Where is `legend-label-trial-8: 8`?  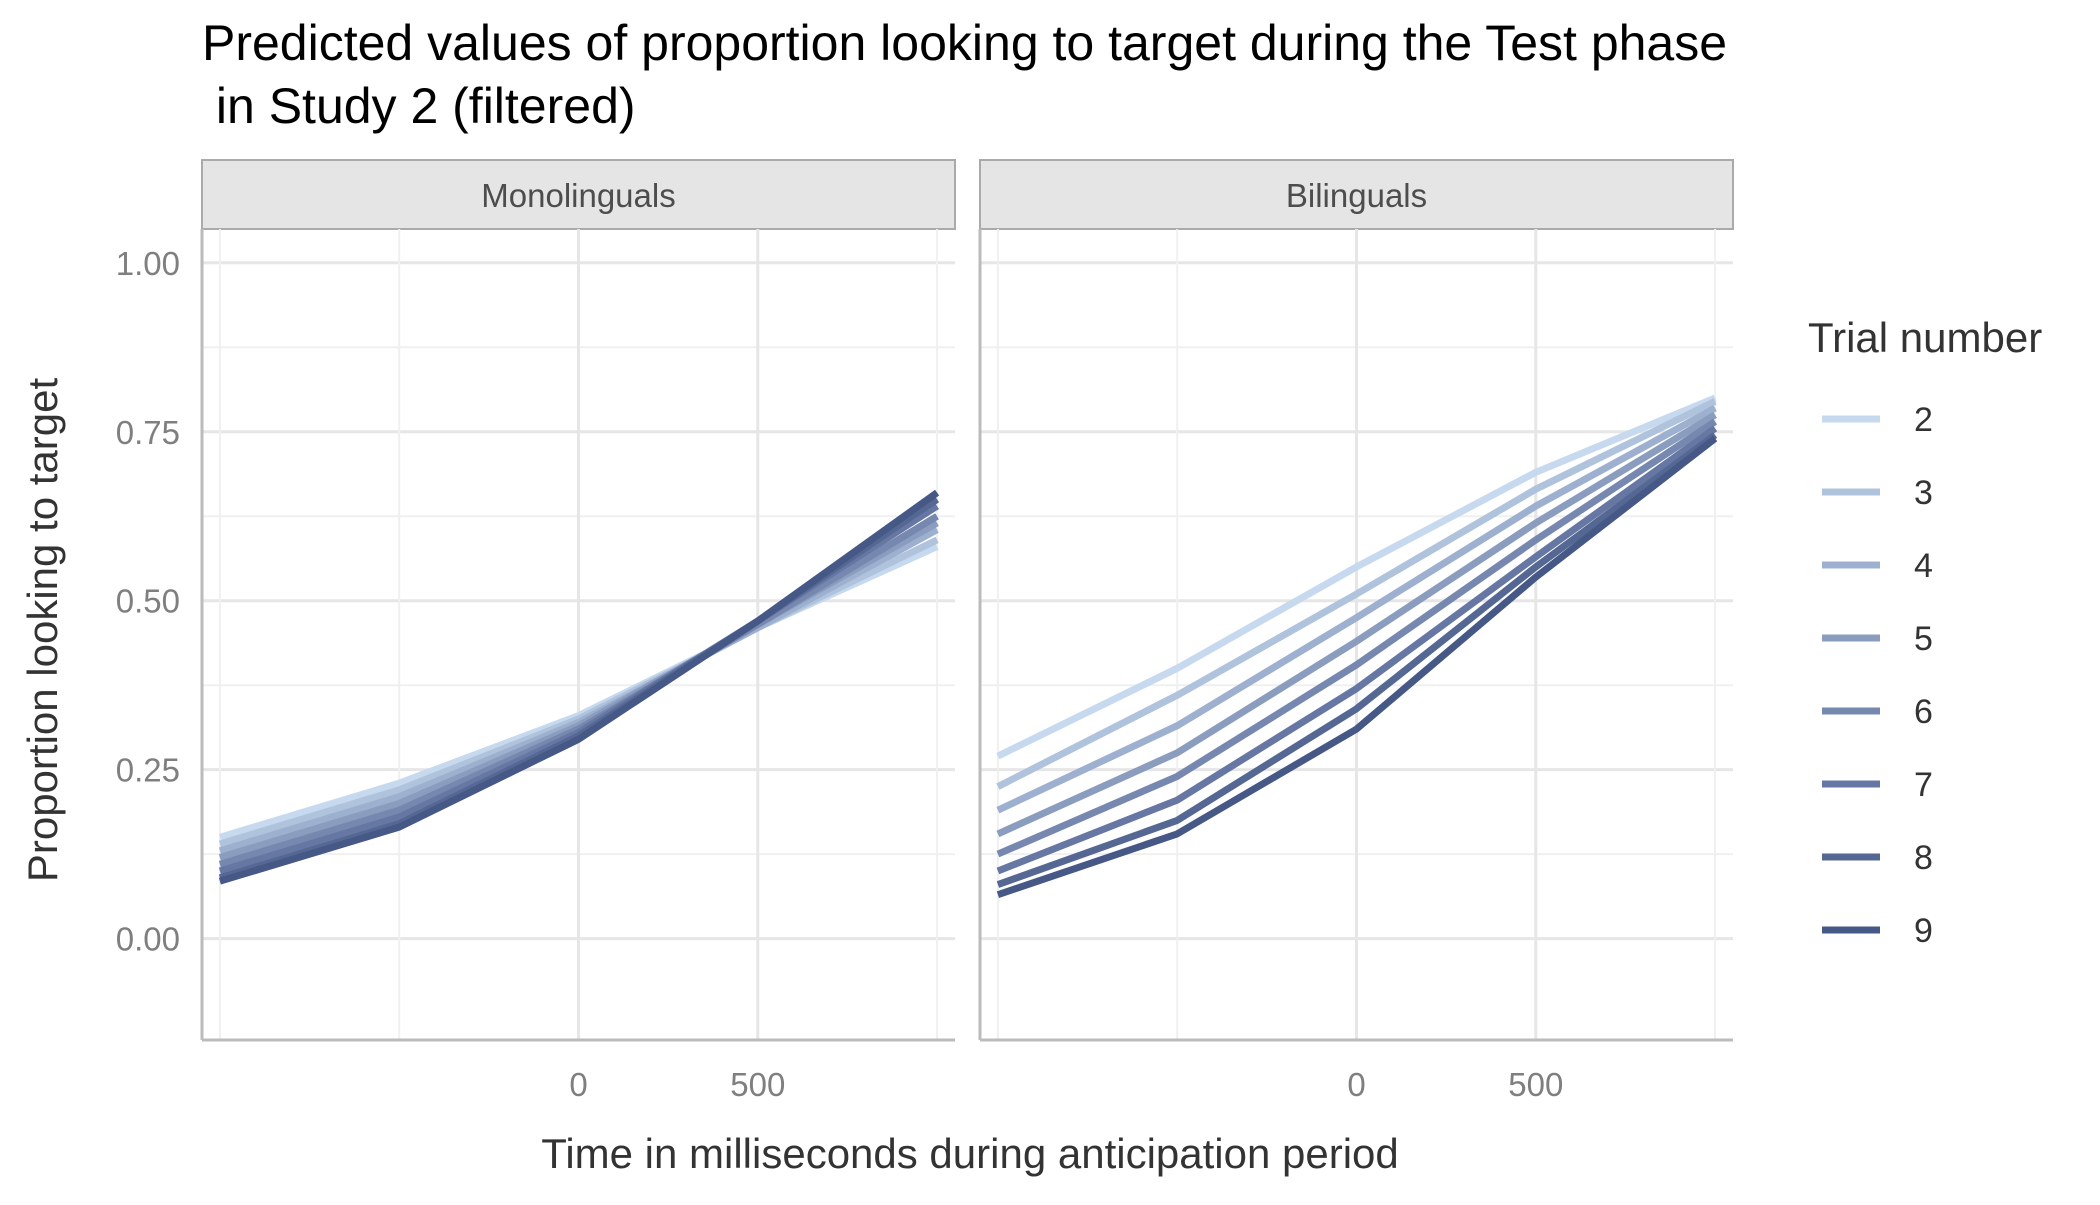
legend-label-trial-8: 8 is located at coordinates (1923, 858).